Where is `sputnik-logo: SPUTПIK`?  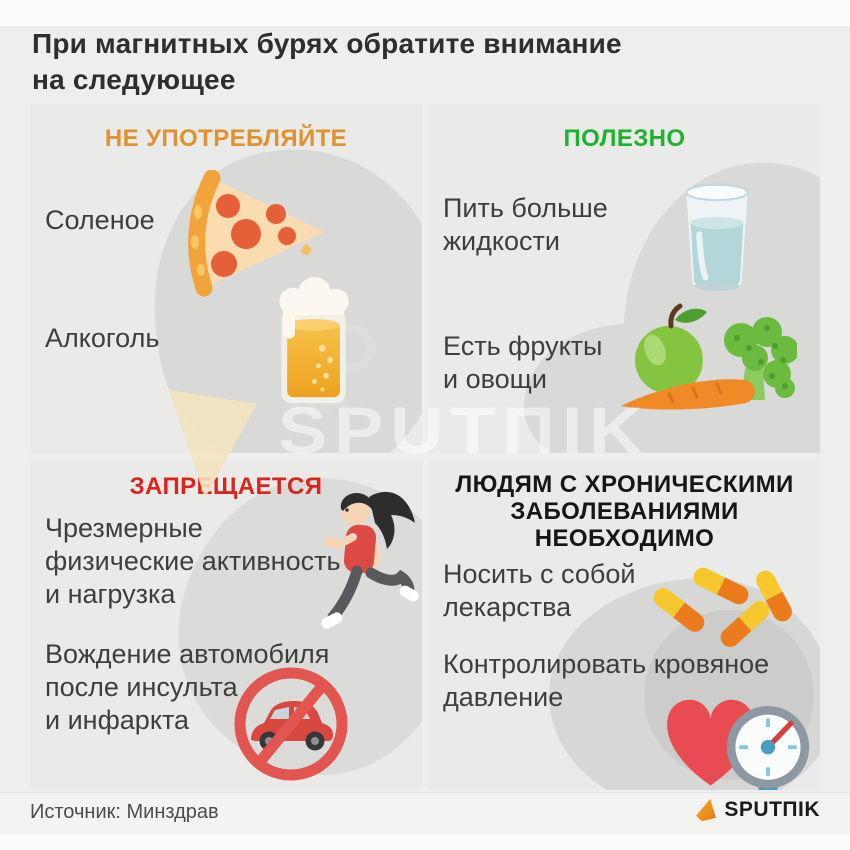 sputnik-logo: SPUTПIK is located at coordinates (757, 810).